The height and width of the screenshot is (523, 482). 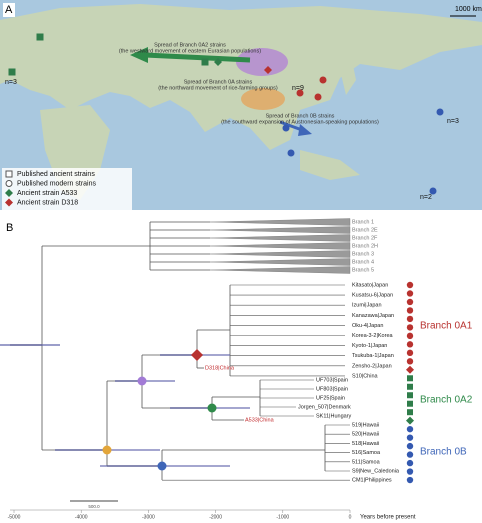 What do you see at coordinates (47, 193) in the screenshot?
I see `legend-label: Ancient strain A533` at bounding box center [47, 193].